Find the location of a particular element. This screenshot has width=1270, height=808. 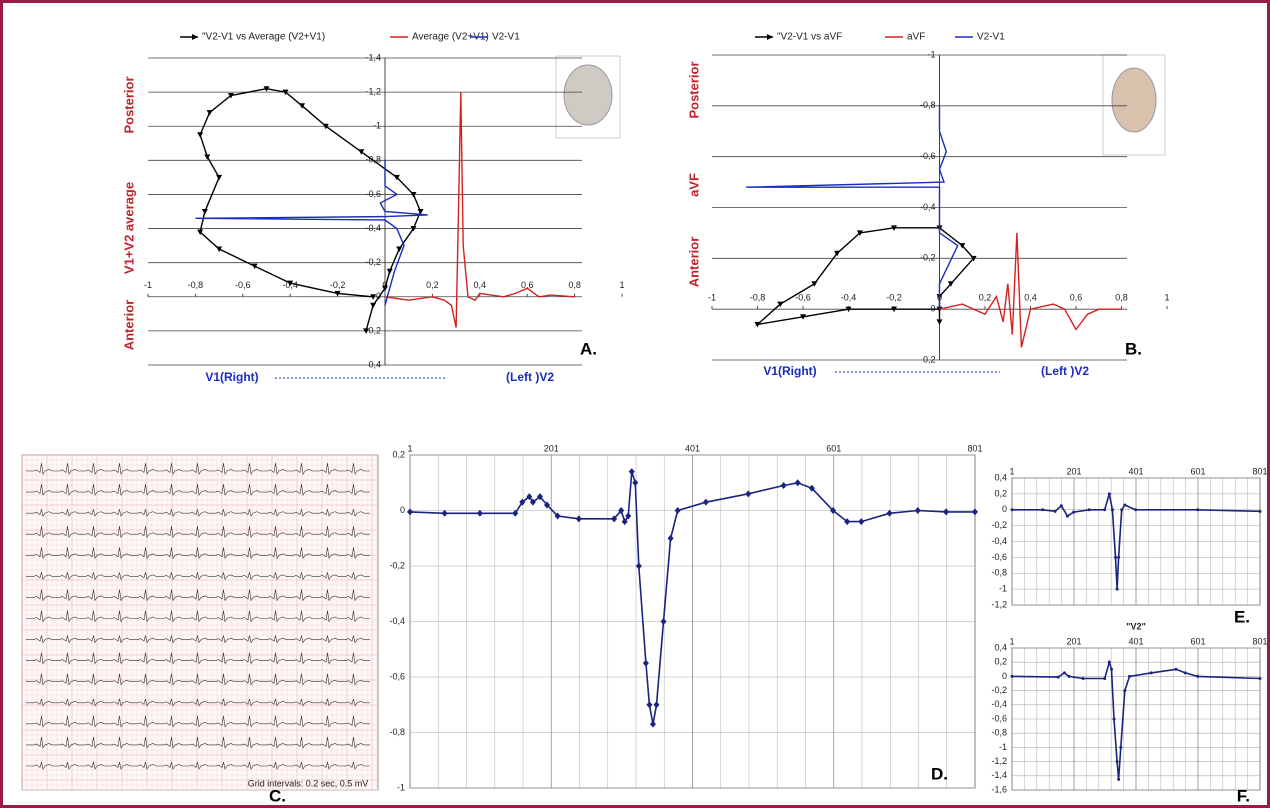

x-tick-label: 1 is located at coordinates (621, 285).